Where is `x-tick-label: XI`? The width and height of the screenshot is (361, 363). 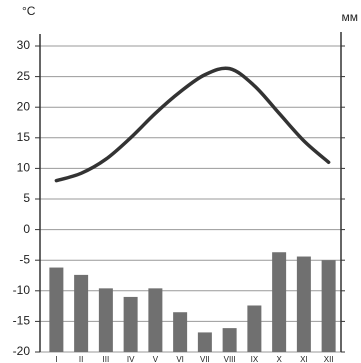 x-tick-label: XI is located at coordinates (304, 359).